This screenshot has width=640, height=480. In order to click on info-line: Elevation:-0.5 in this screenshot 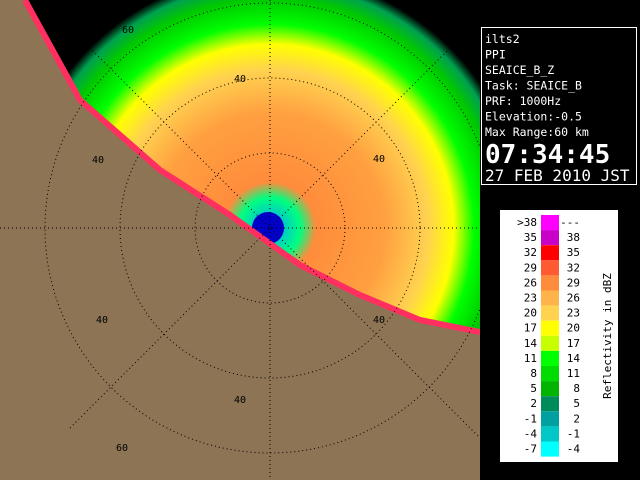, I will do `click(533, 117)`.